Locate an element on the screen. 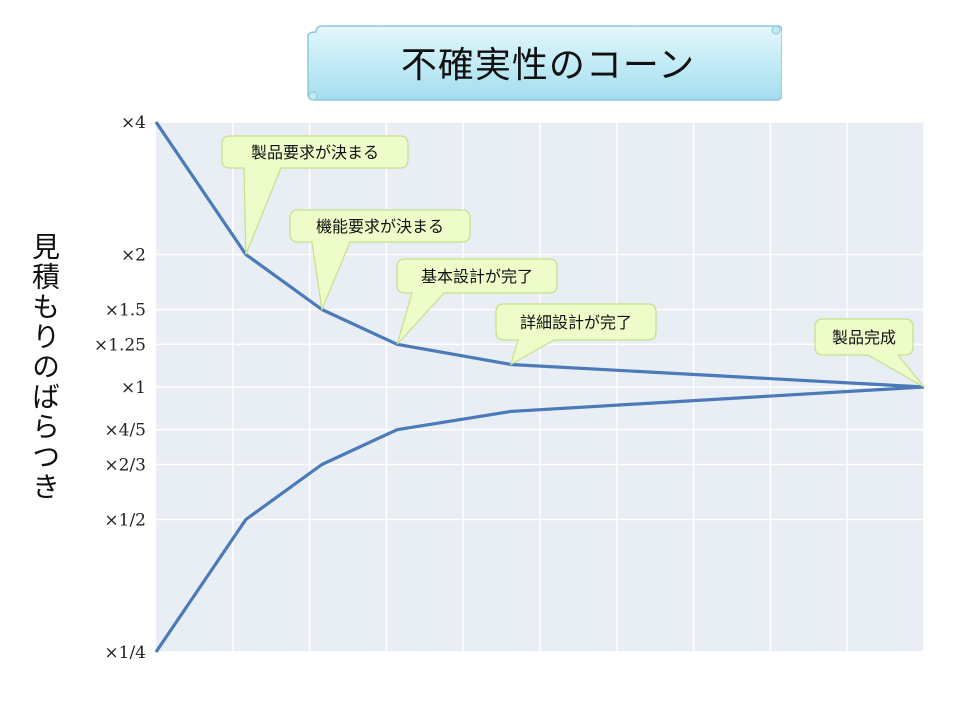 The height and width of the screenshot is (720, 960). callout-label: 製品要求が決まる is located at coordinates (315, 152).